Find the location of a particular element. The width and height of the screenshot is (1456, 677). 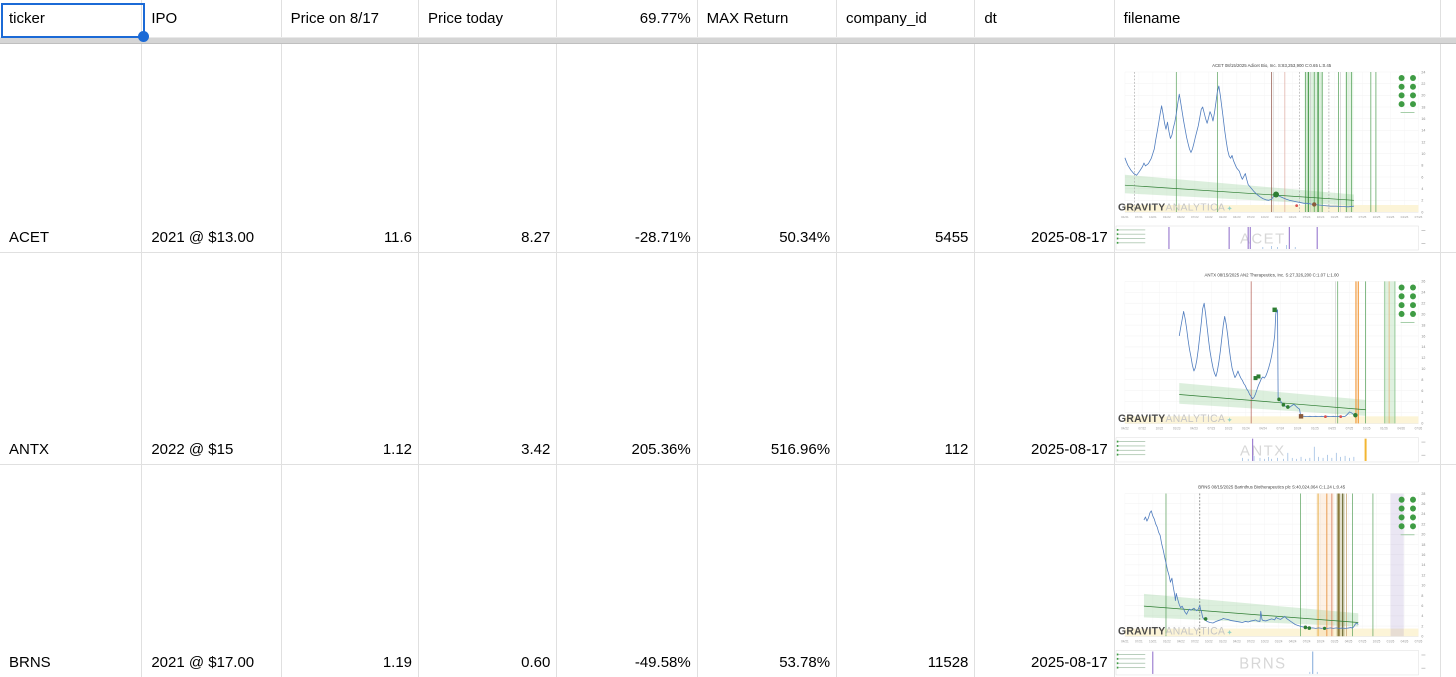

svg-text: 07/26 is located at coordinates (1418, 217).